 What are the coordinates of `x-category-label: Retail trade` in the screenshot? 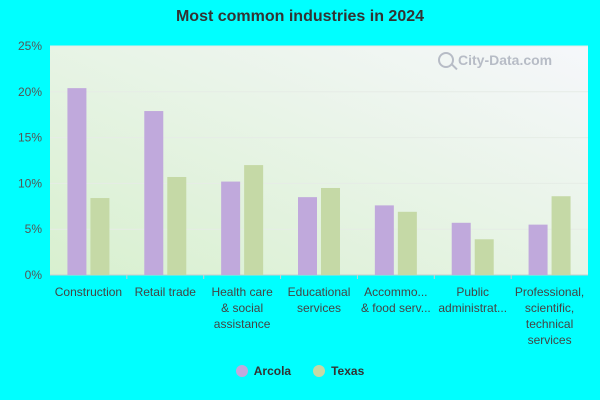 It's located at (166, 292).